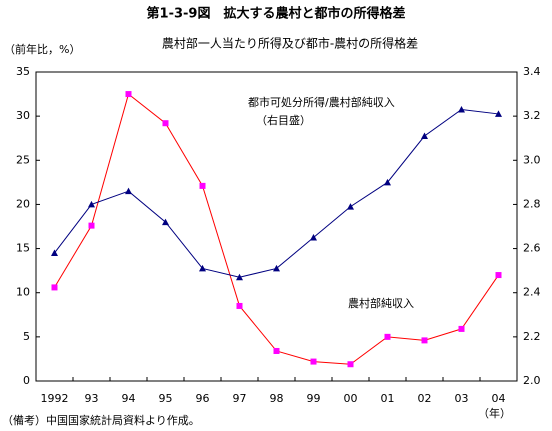 Image resolution: width=552 pixels, height=431 pixels. What do you see at coordinates (26, 336) in the screenshot?
I see `y-tick-label: 5` at bounding box center [26, 336].